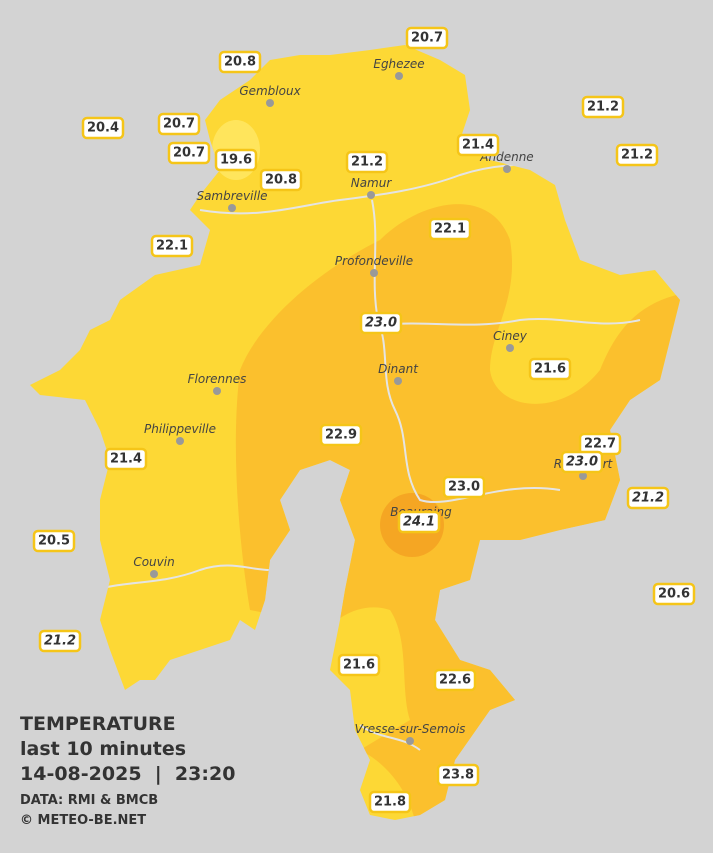  What do you see at coordinates (180, 429) in the screenshot?
I see `city-label: Philippeville` at bounding box center [180, 429].